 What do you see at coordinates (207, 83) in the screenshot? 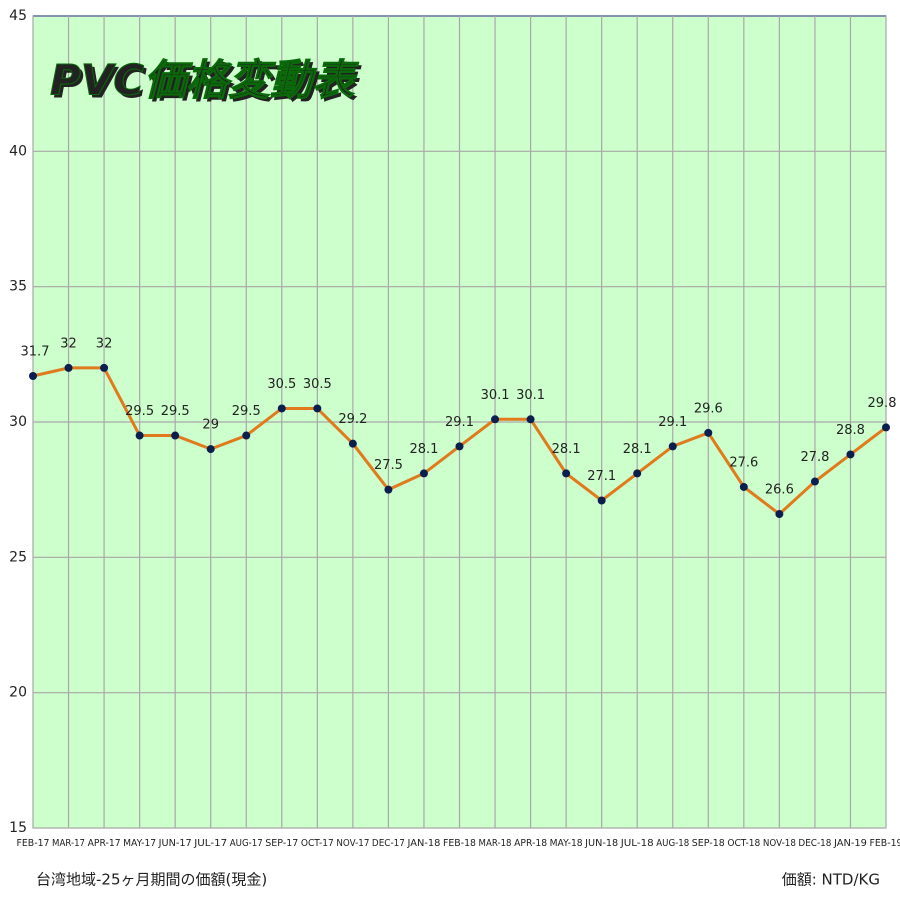
I see `title-shadow: PVC価格変動表` at bounding box center [207, 83].